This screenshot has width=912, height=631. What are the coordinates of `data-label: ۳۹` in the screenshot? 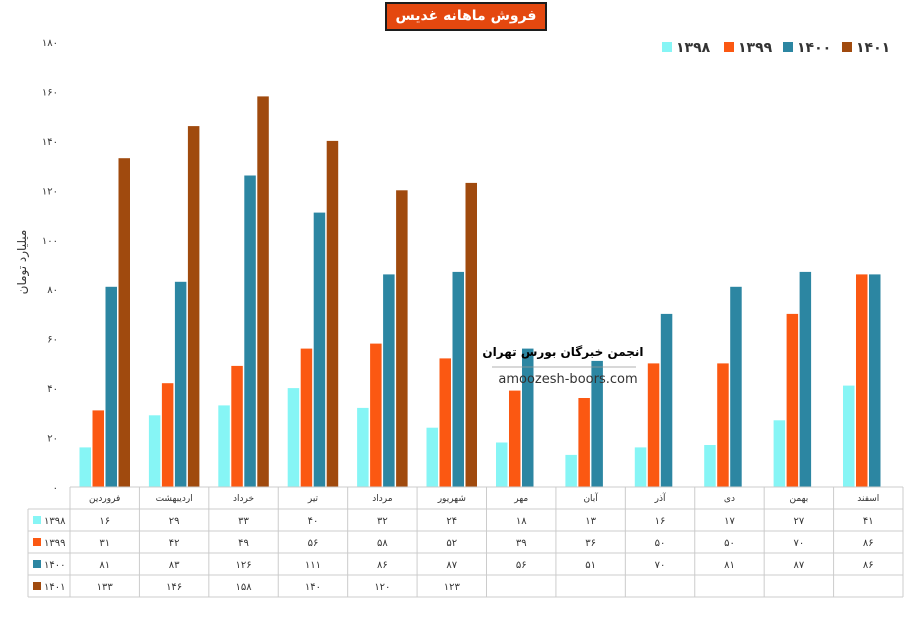 It's located at (521, 543).